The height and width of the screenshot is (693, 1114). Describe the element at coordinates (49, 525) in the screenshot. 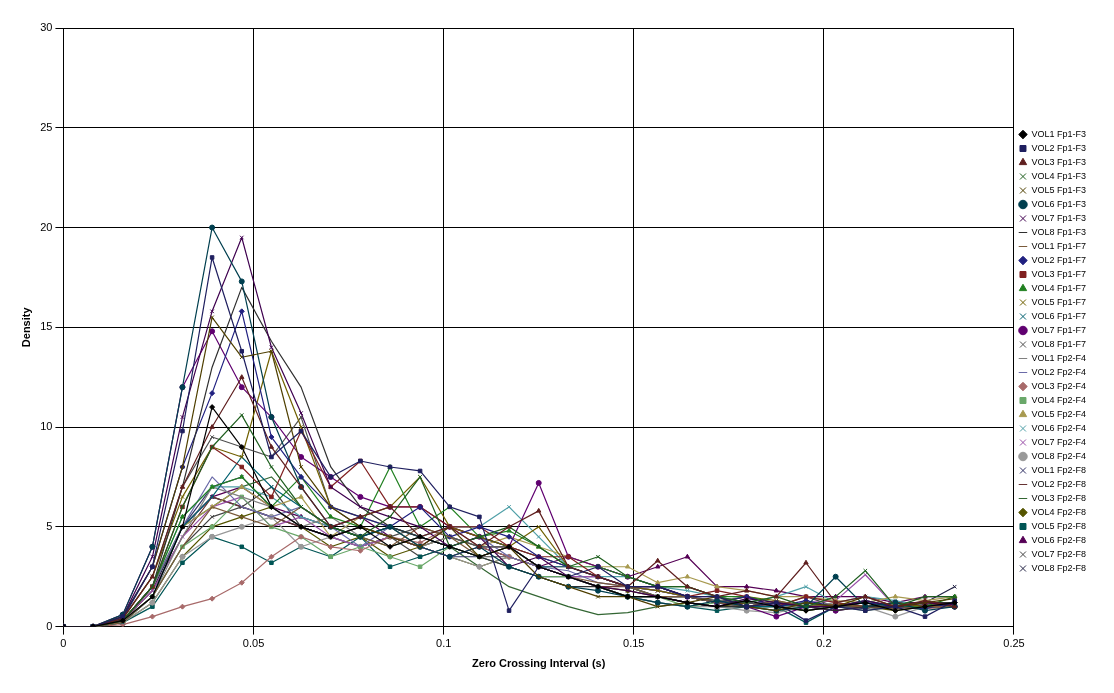

I see `y-tick-label: 5` at that location.